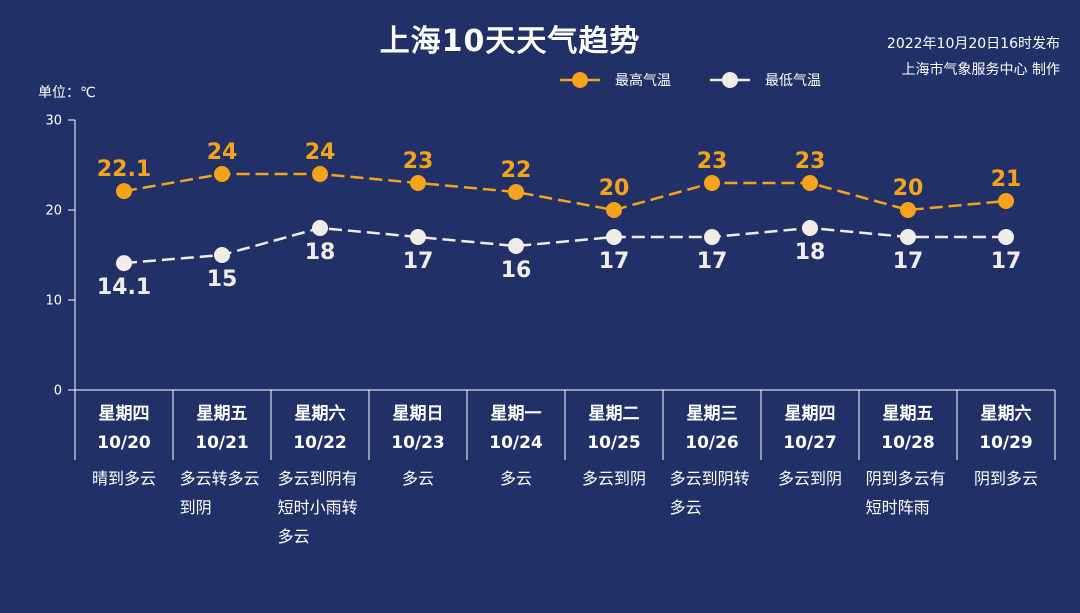 This screenshot has height=613, width=1080. What do you see at coordinates (222, 443) in the screenshot?
I see `category-date: 10/21` at bounding box center [222, 443].